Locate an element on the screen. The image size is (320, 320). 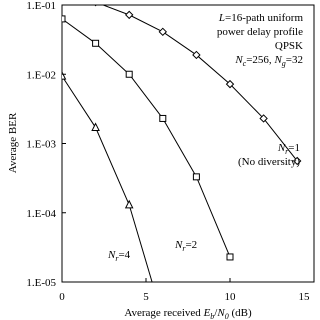
text-segment: 0 is located at coordinates (227, 316).